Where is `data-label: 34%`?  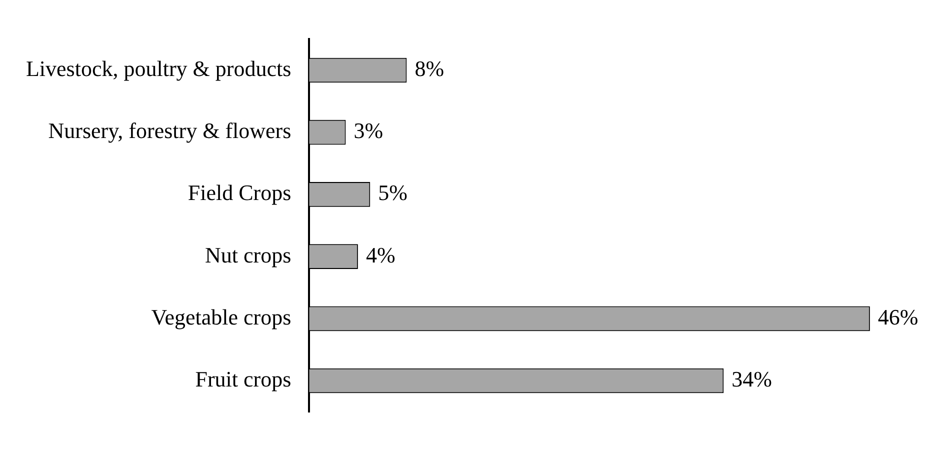
data-label: 34% is located at coordinates (752, 379).